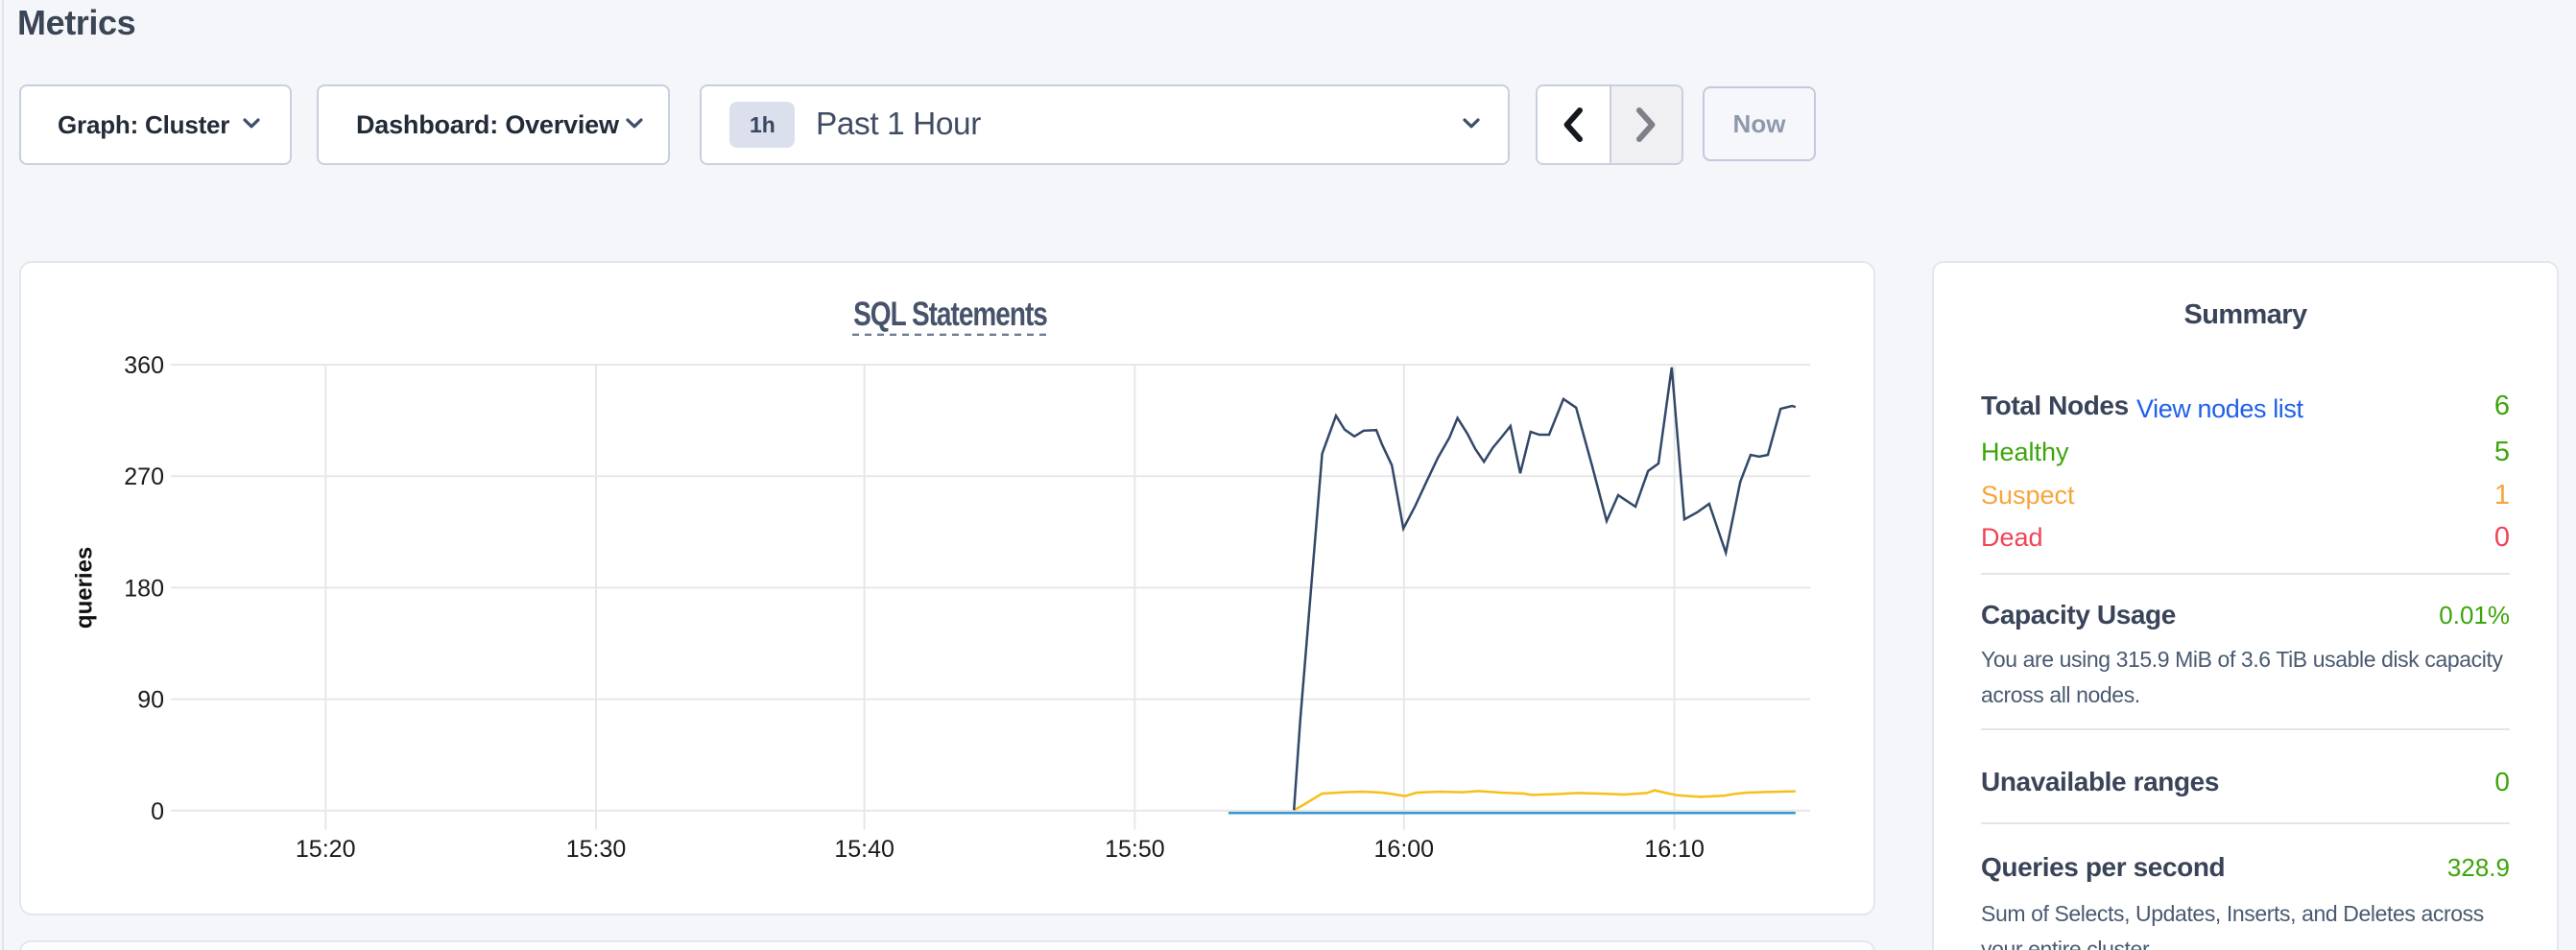  Describe the element at coordinates (326, 849) in the screenshot. I see `svg-text: 15:20` at that location.